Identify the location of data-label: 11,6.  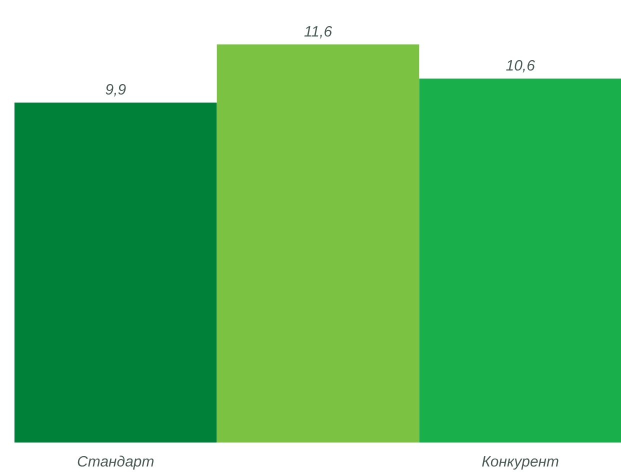
(318, 31).